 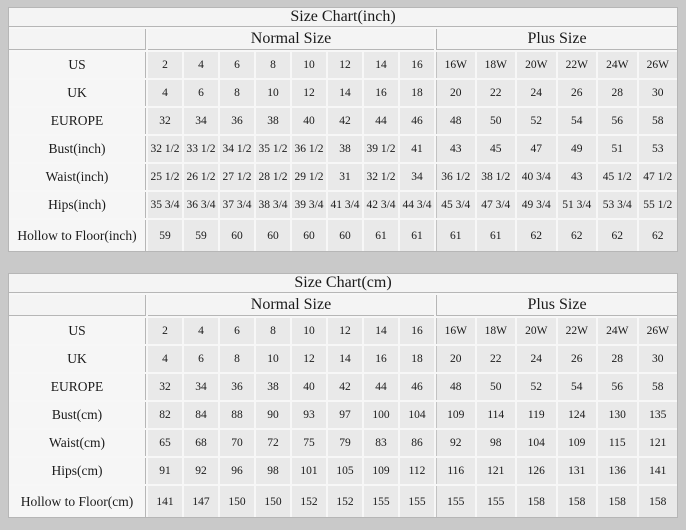 What do you see at coordinates (417, 121) in the screenshot?
I see `size-value-cell: 46` at bounding box center [417, 121].